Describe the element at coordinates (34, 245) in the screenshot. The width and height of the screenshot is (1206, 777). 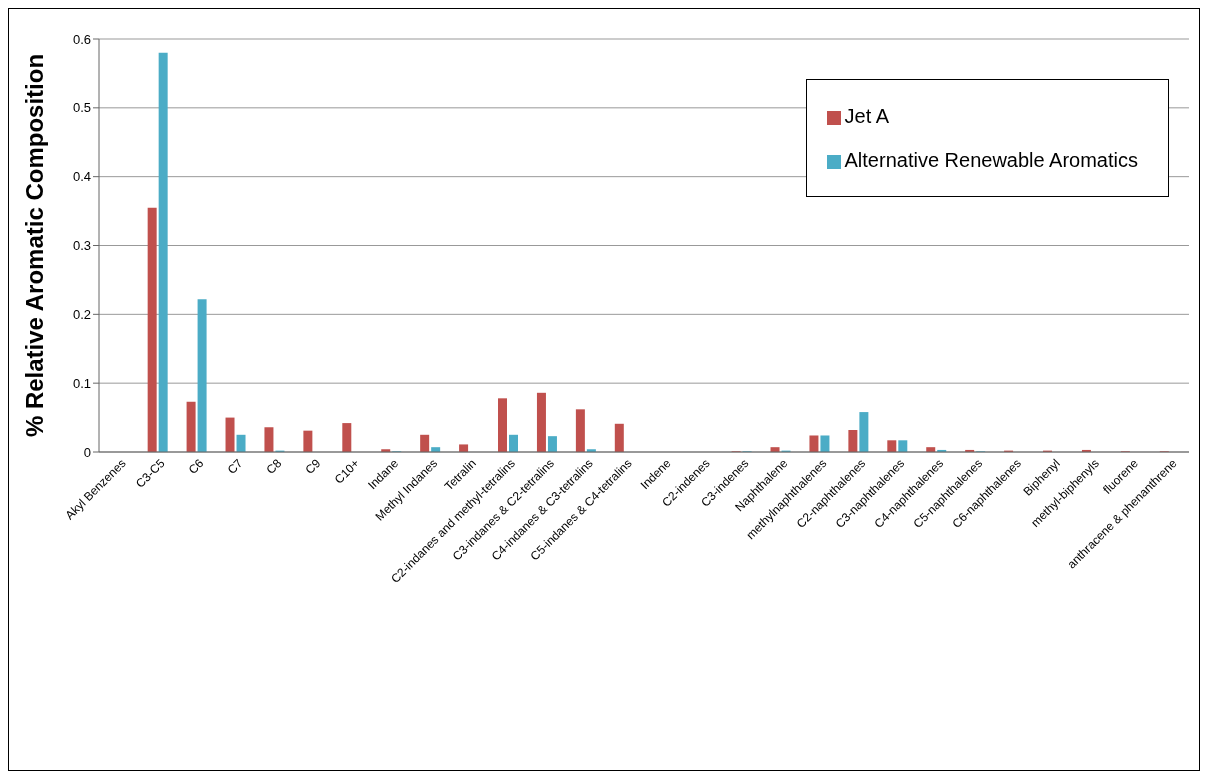
I see `y-axis-title: % Relative Aromatic Composition` at that location.